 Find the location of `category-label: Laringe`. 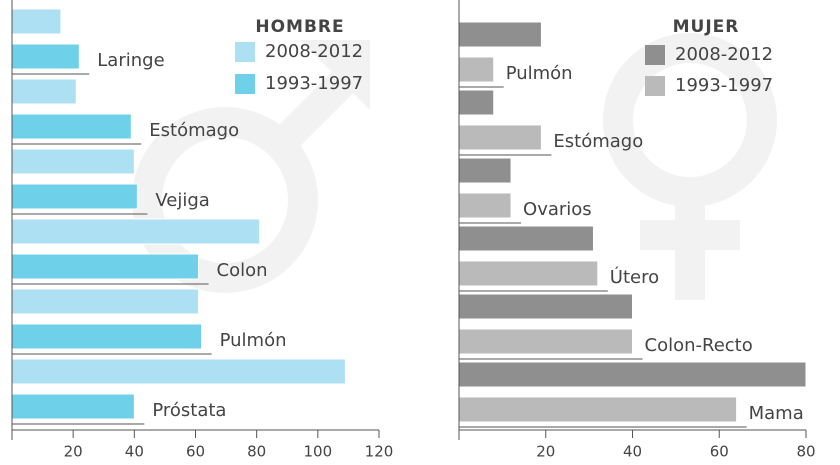

category-label: Laringe is located at coordinates (130, 60).